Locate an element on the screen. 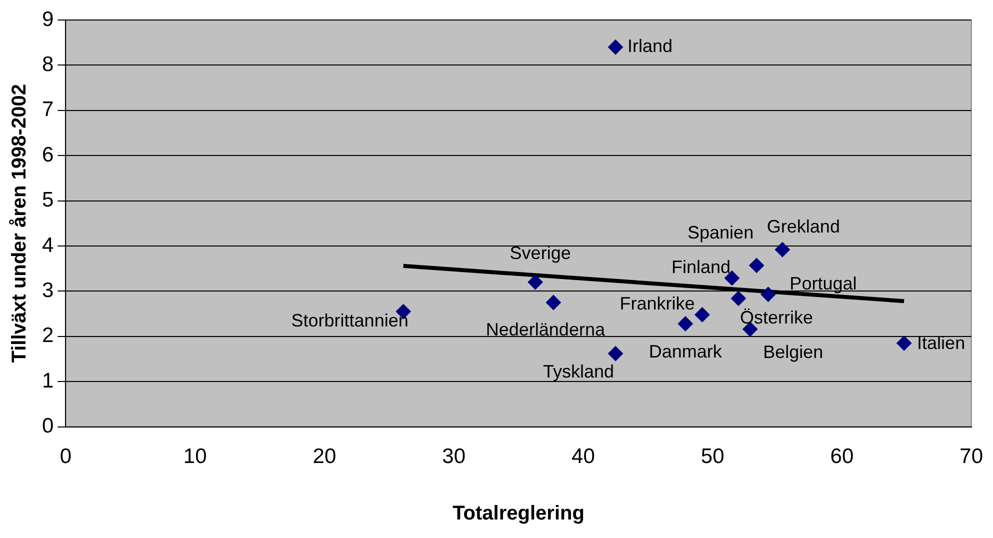 Image resolution: width=993 pixels, height=538 pixels. annotation: Tyskland is located at coordinates (578, 372).